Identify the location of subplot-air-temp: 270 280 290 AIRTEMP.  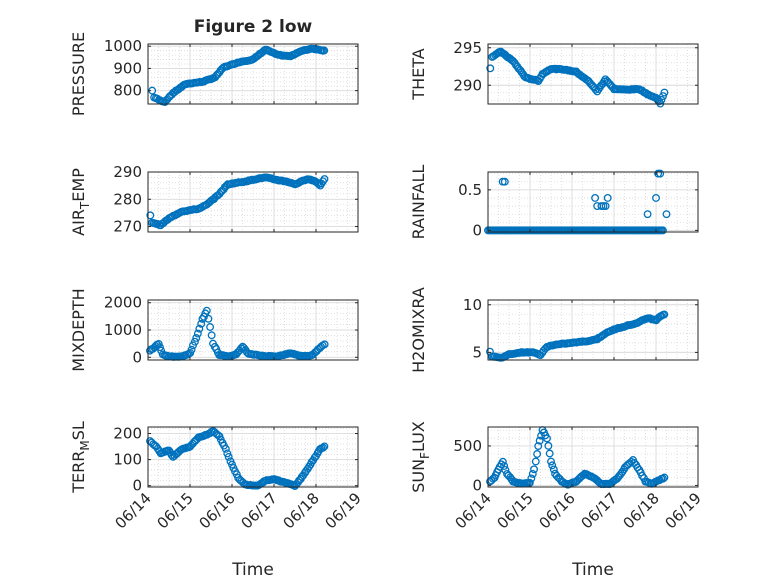
(214, 199).